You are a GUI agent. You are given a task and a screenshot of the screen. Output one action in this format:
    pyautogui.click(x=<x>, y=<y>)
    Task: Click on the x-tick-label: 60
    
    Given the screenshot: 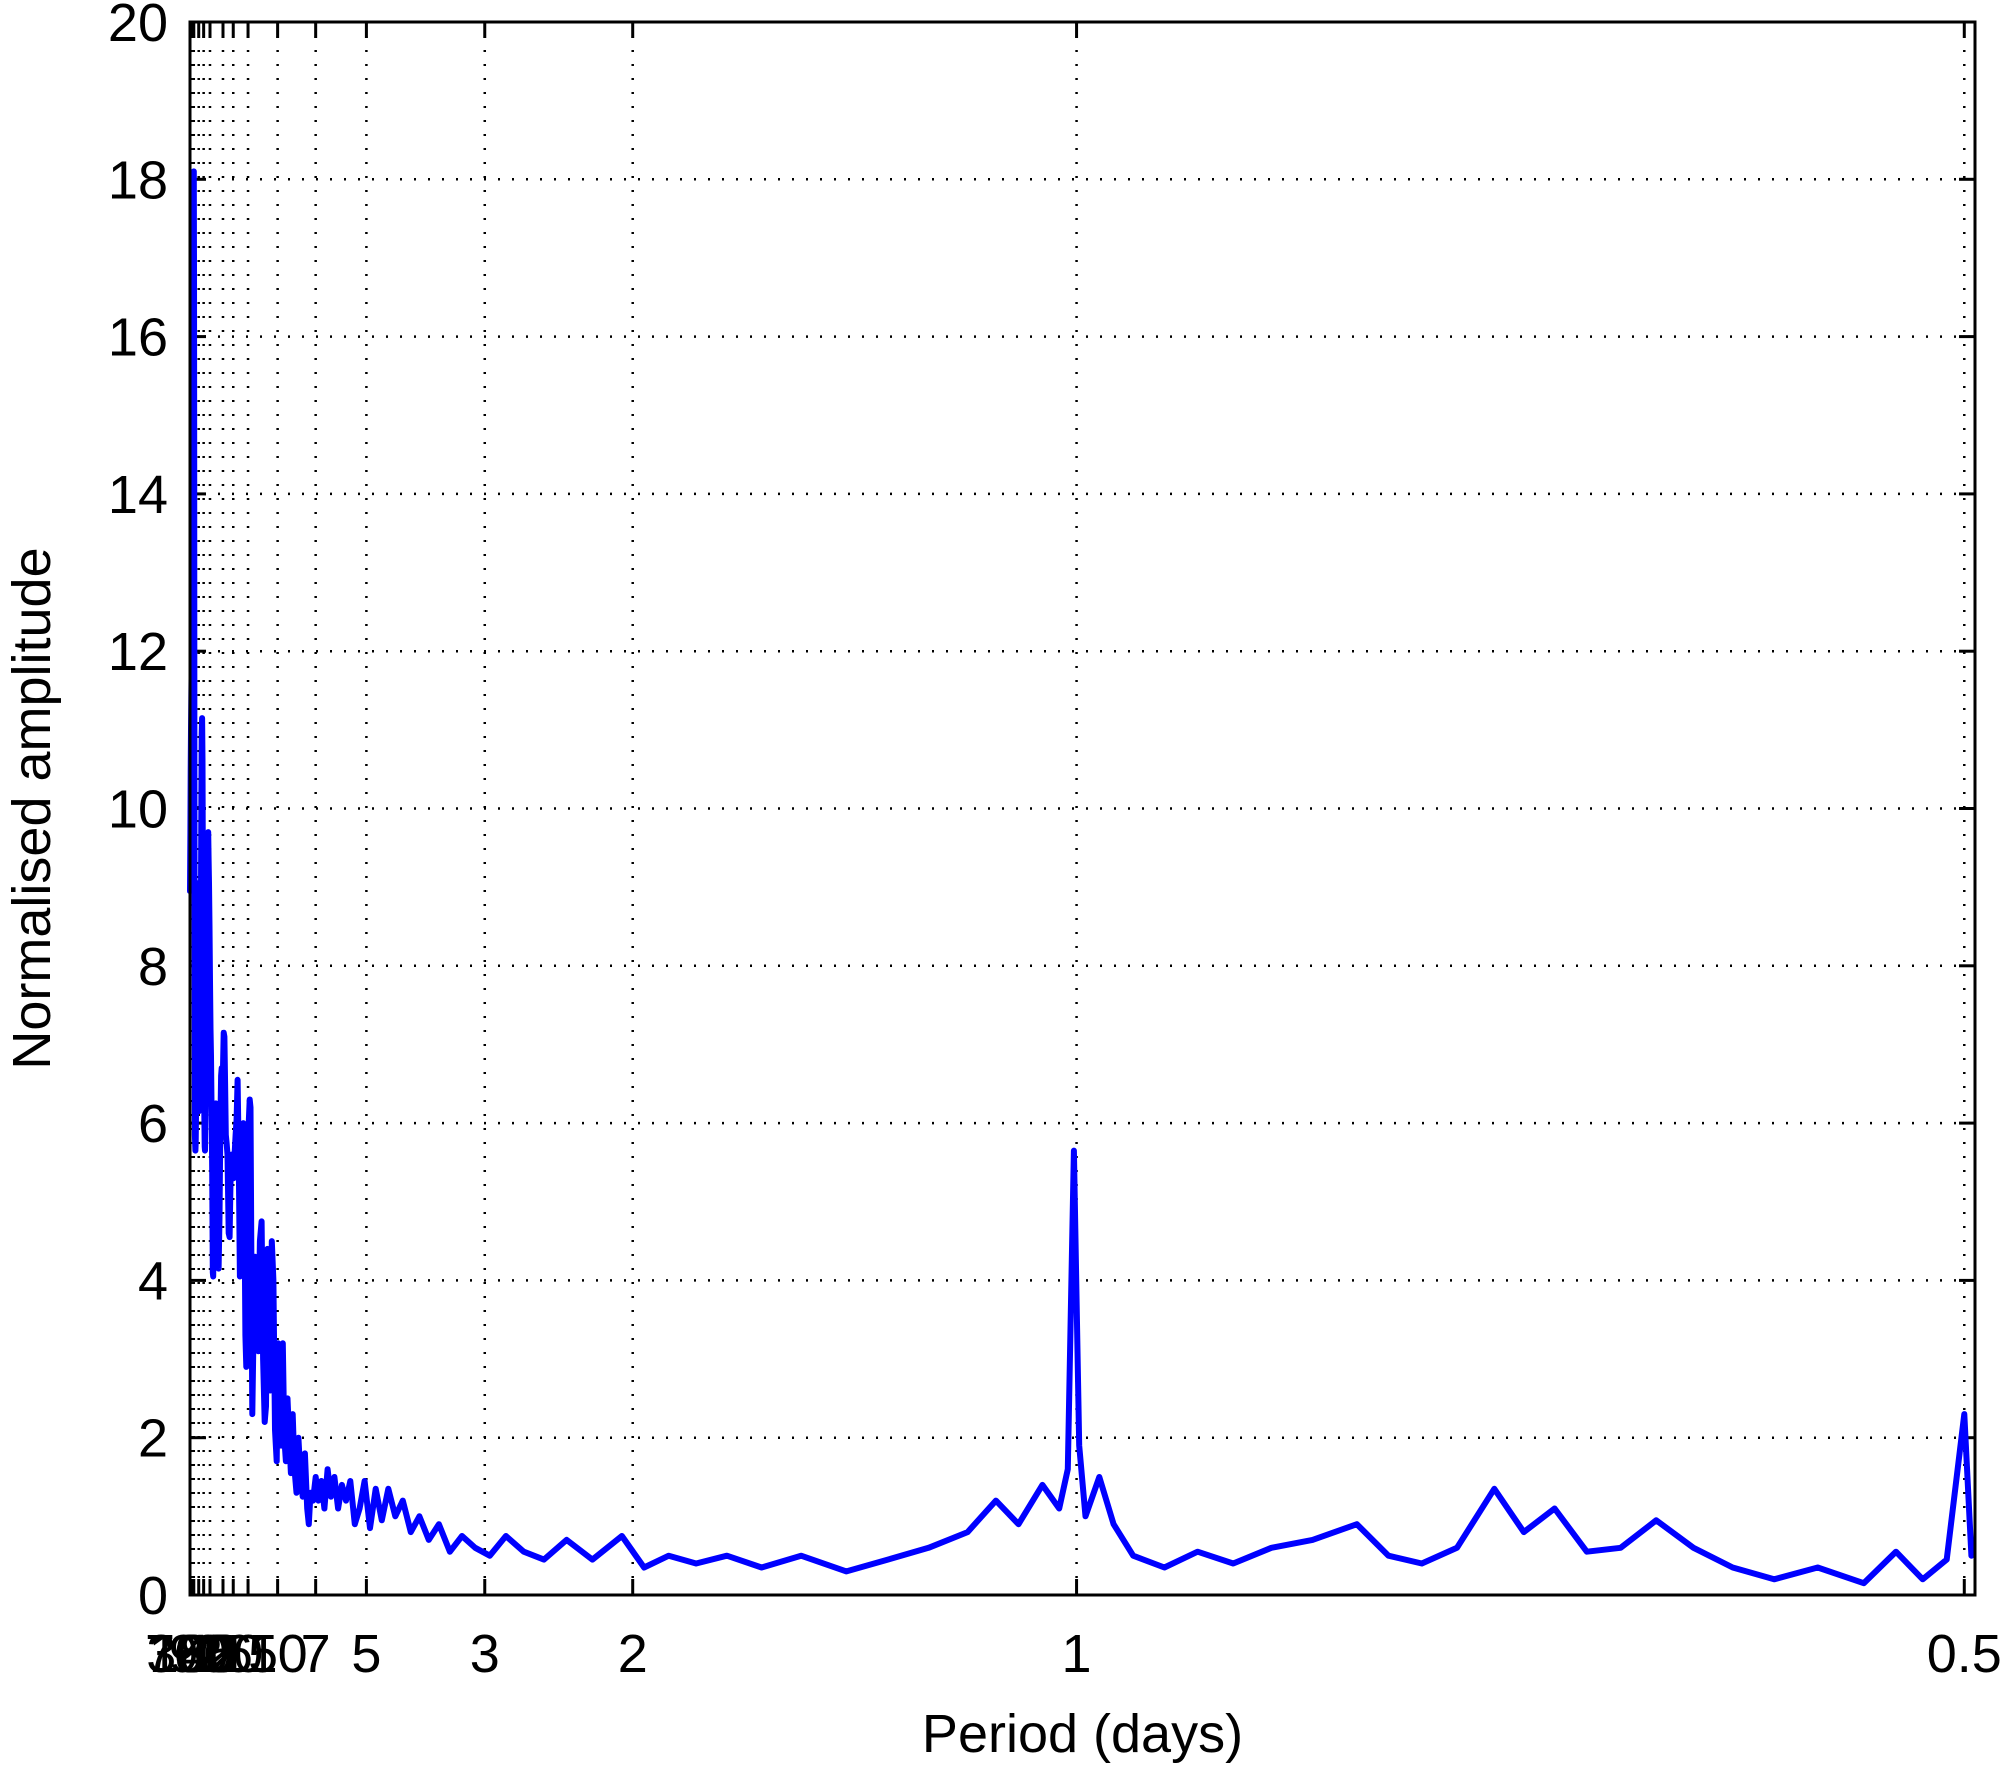 What is the action you would take?
    pyautogui.click(x=204, y=1654)
    